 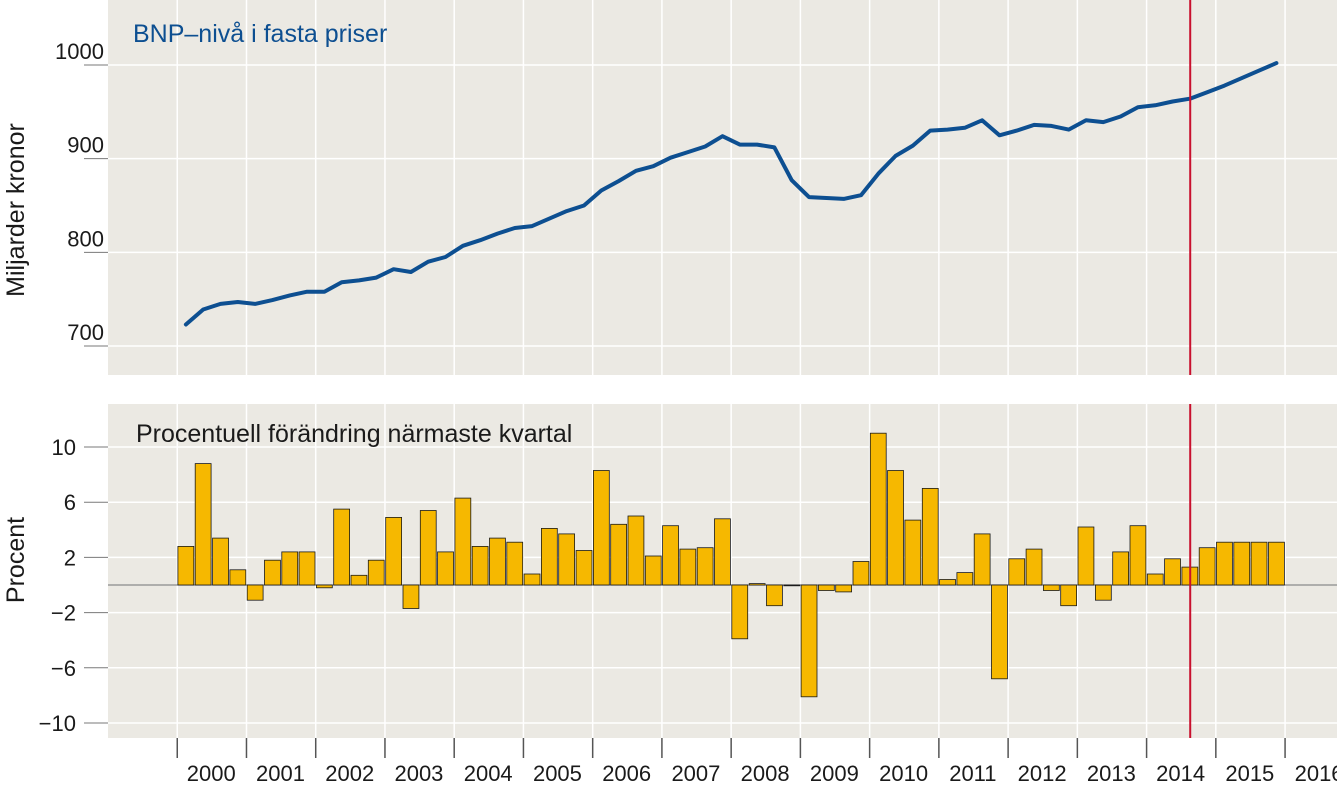 I want to click on x-tick-label: 2004, so click(x=488, y=773).